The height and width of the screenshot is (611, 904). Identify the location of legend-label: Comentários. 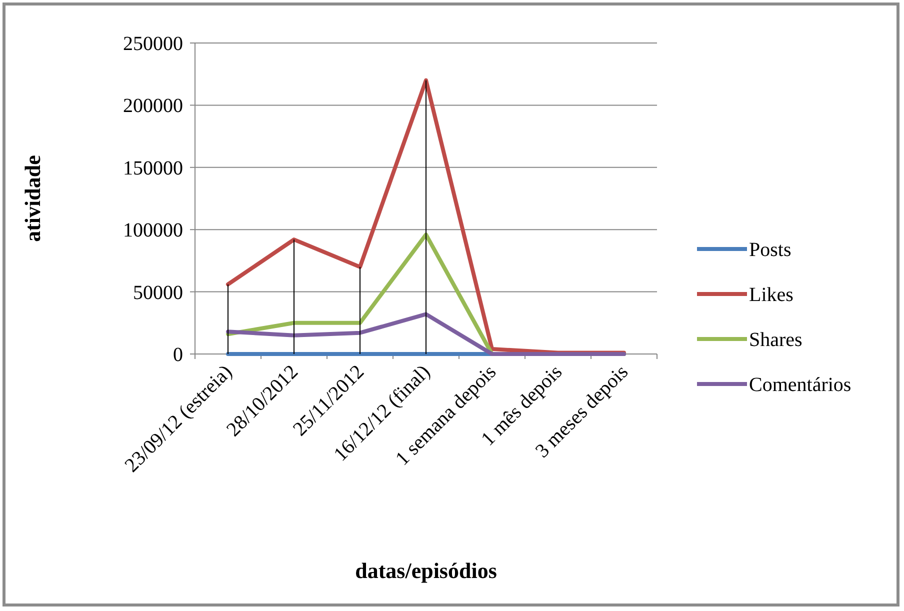
(800, 385).